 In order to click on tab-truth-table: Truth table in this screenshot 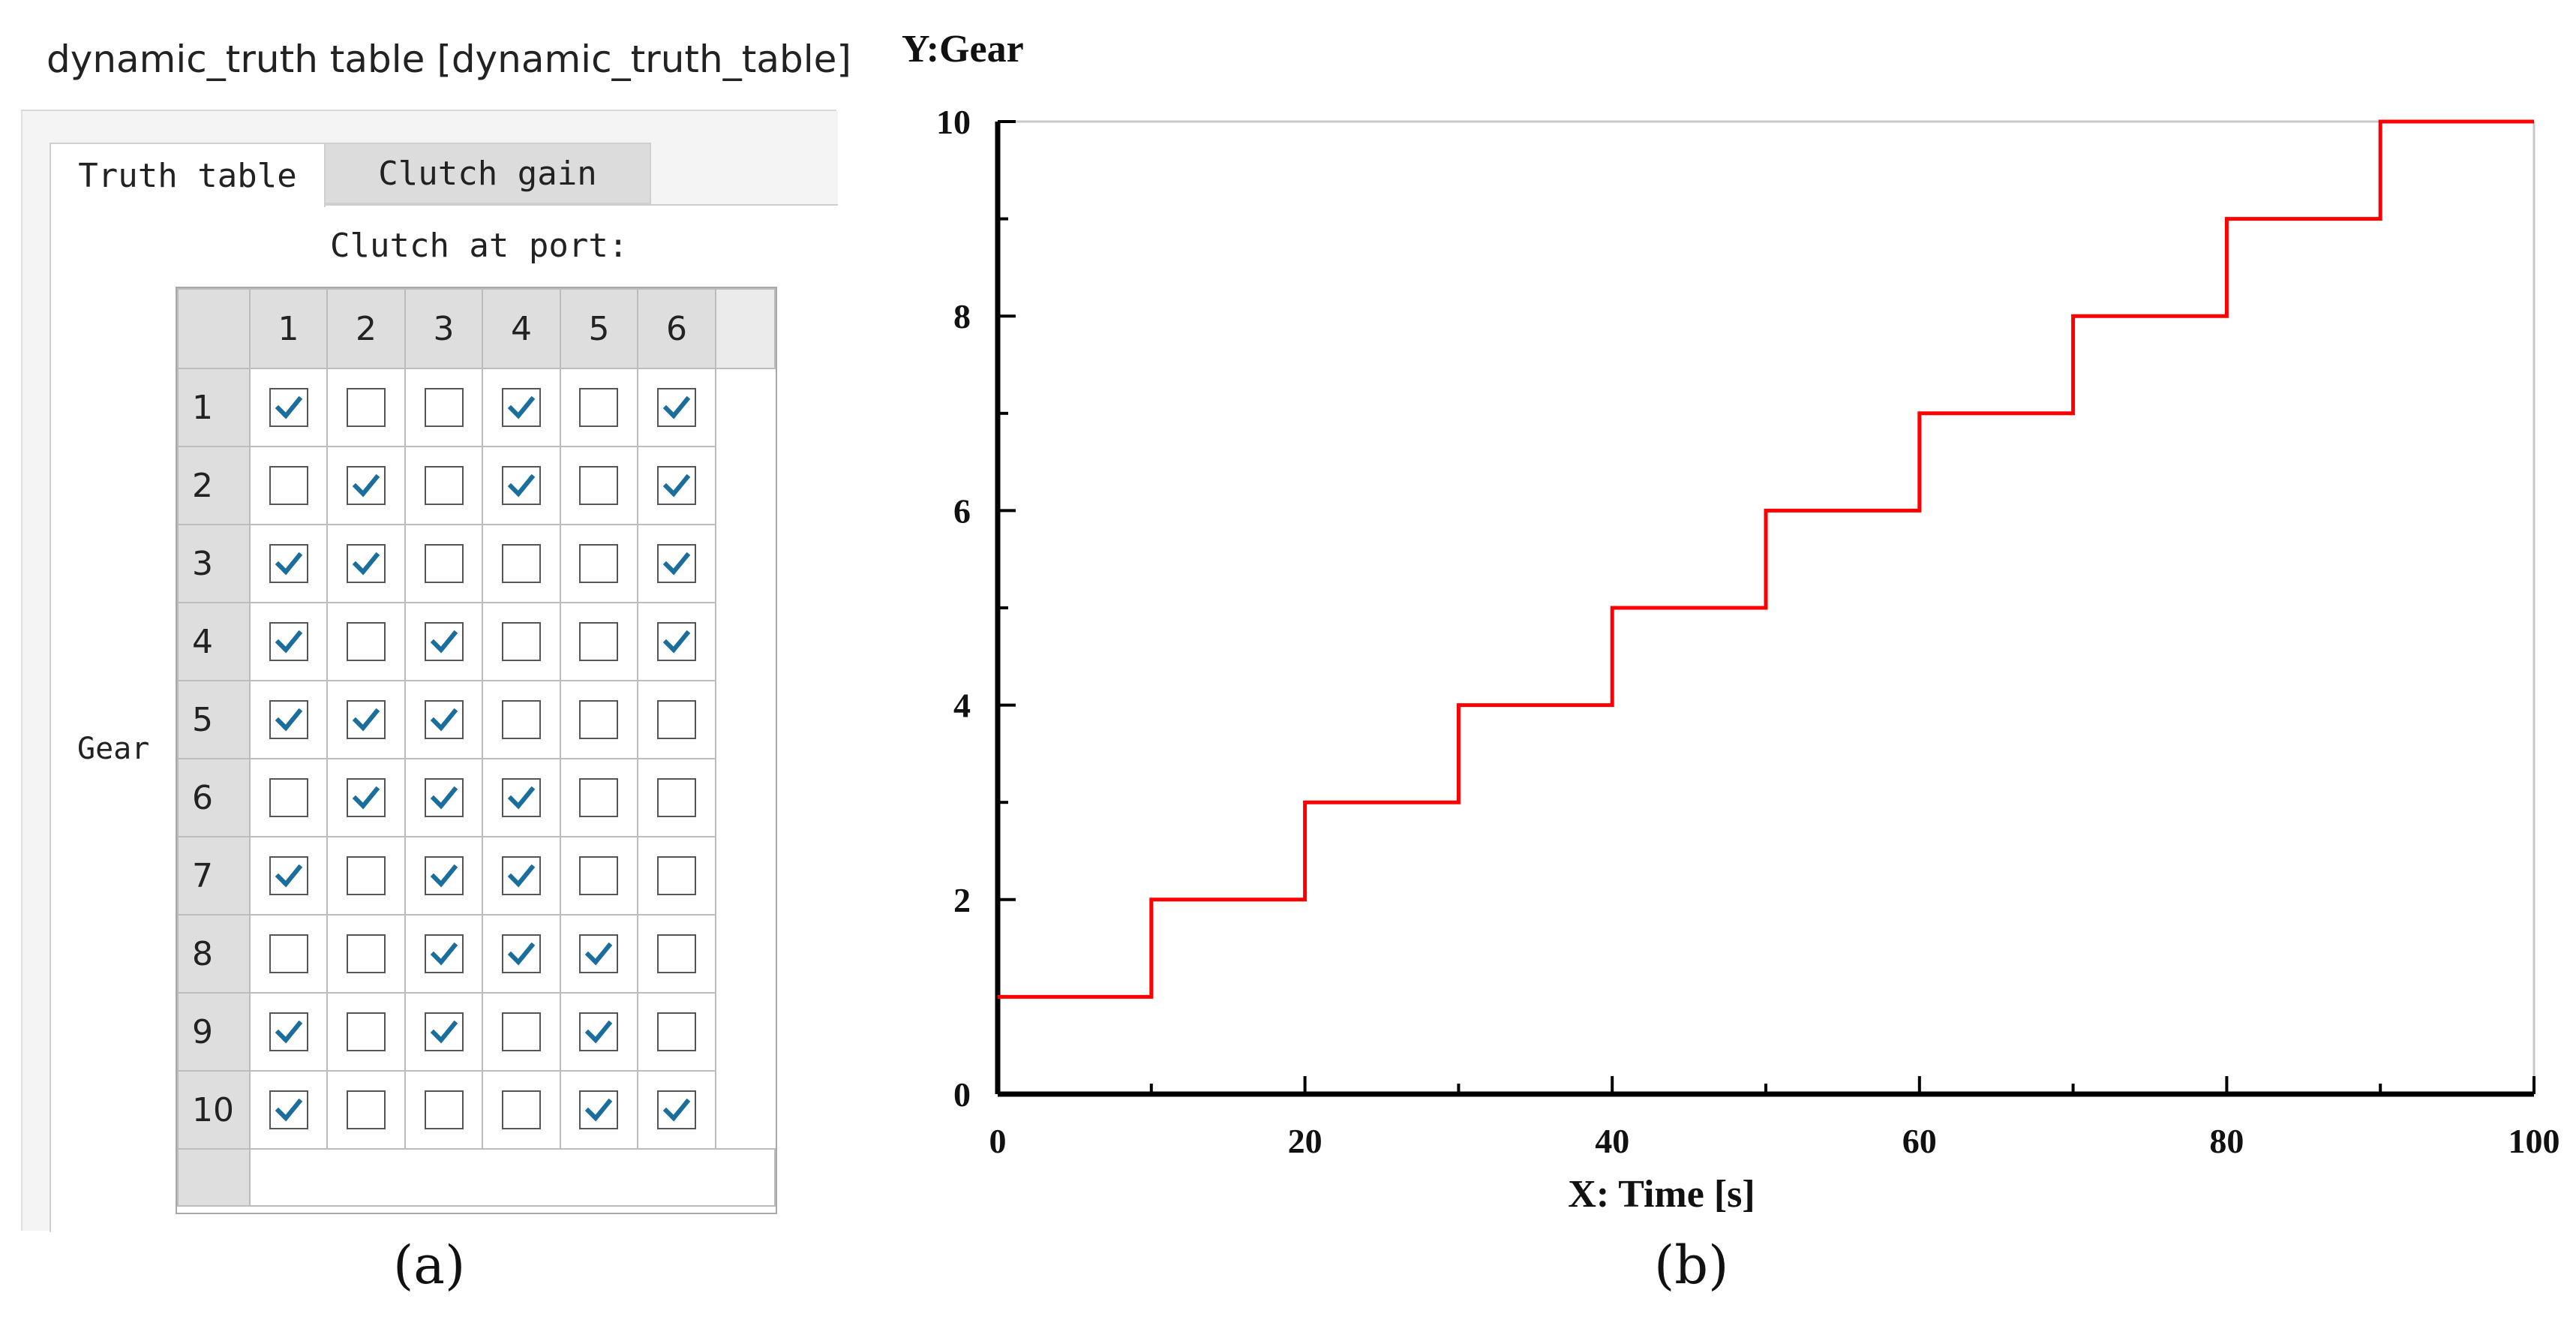, I will do `click(188, 175)`.